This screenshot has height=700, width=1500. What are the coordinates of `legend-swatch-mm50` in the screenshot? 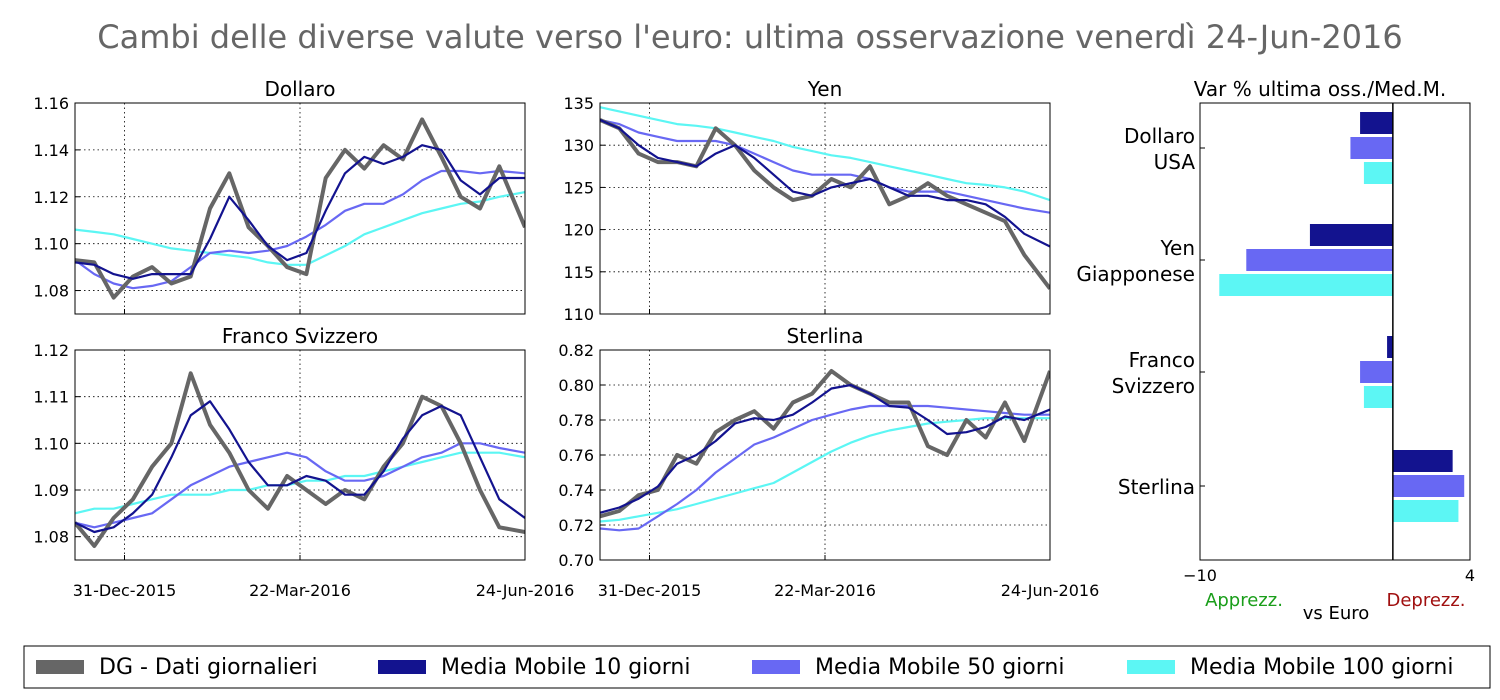 It's located at (776, 667).